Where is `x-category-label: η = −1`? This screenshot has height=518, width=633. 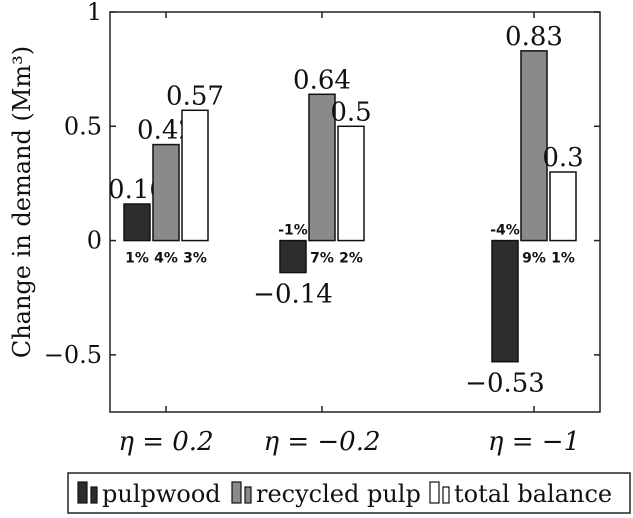 x-category-label: η = −1 is located at coordinates (534, 442).